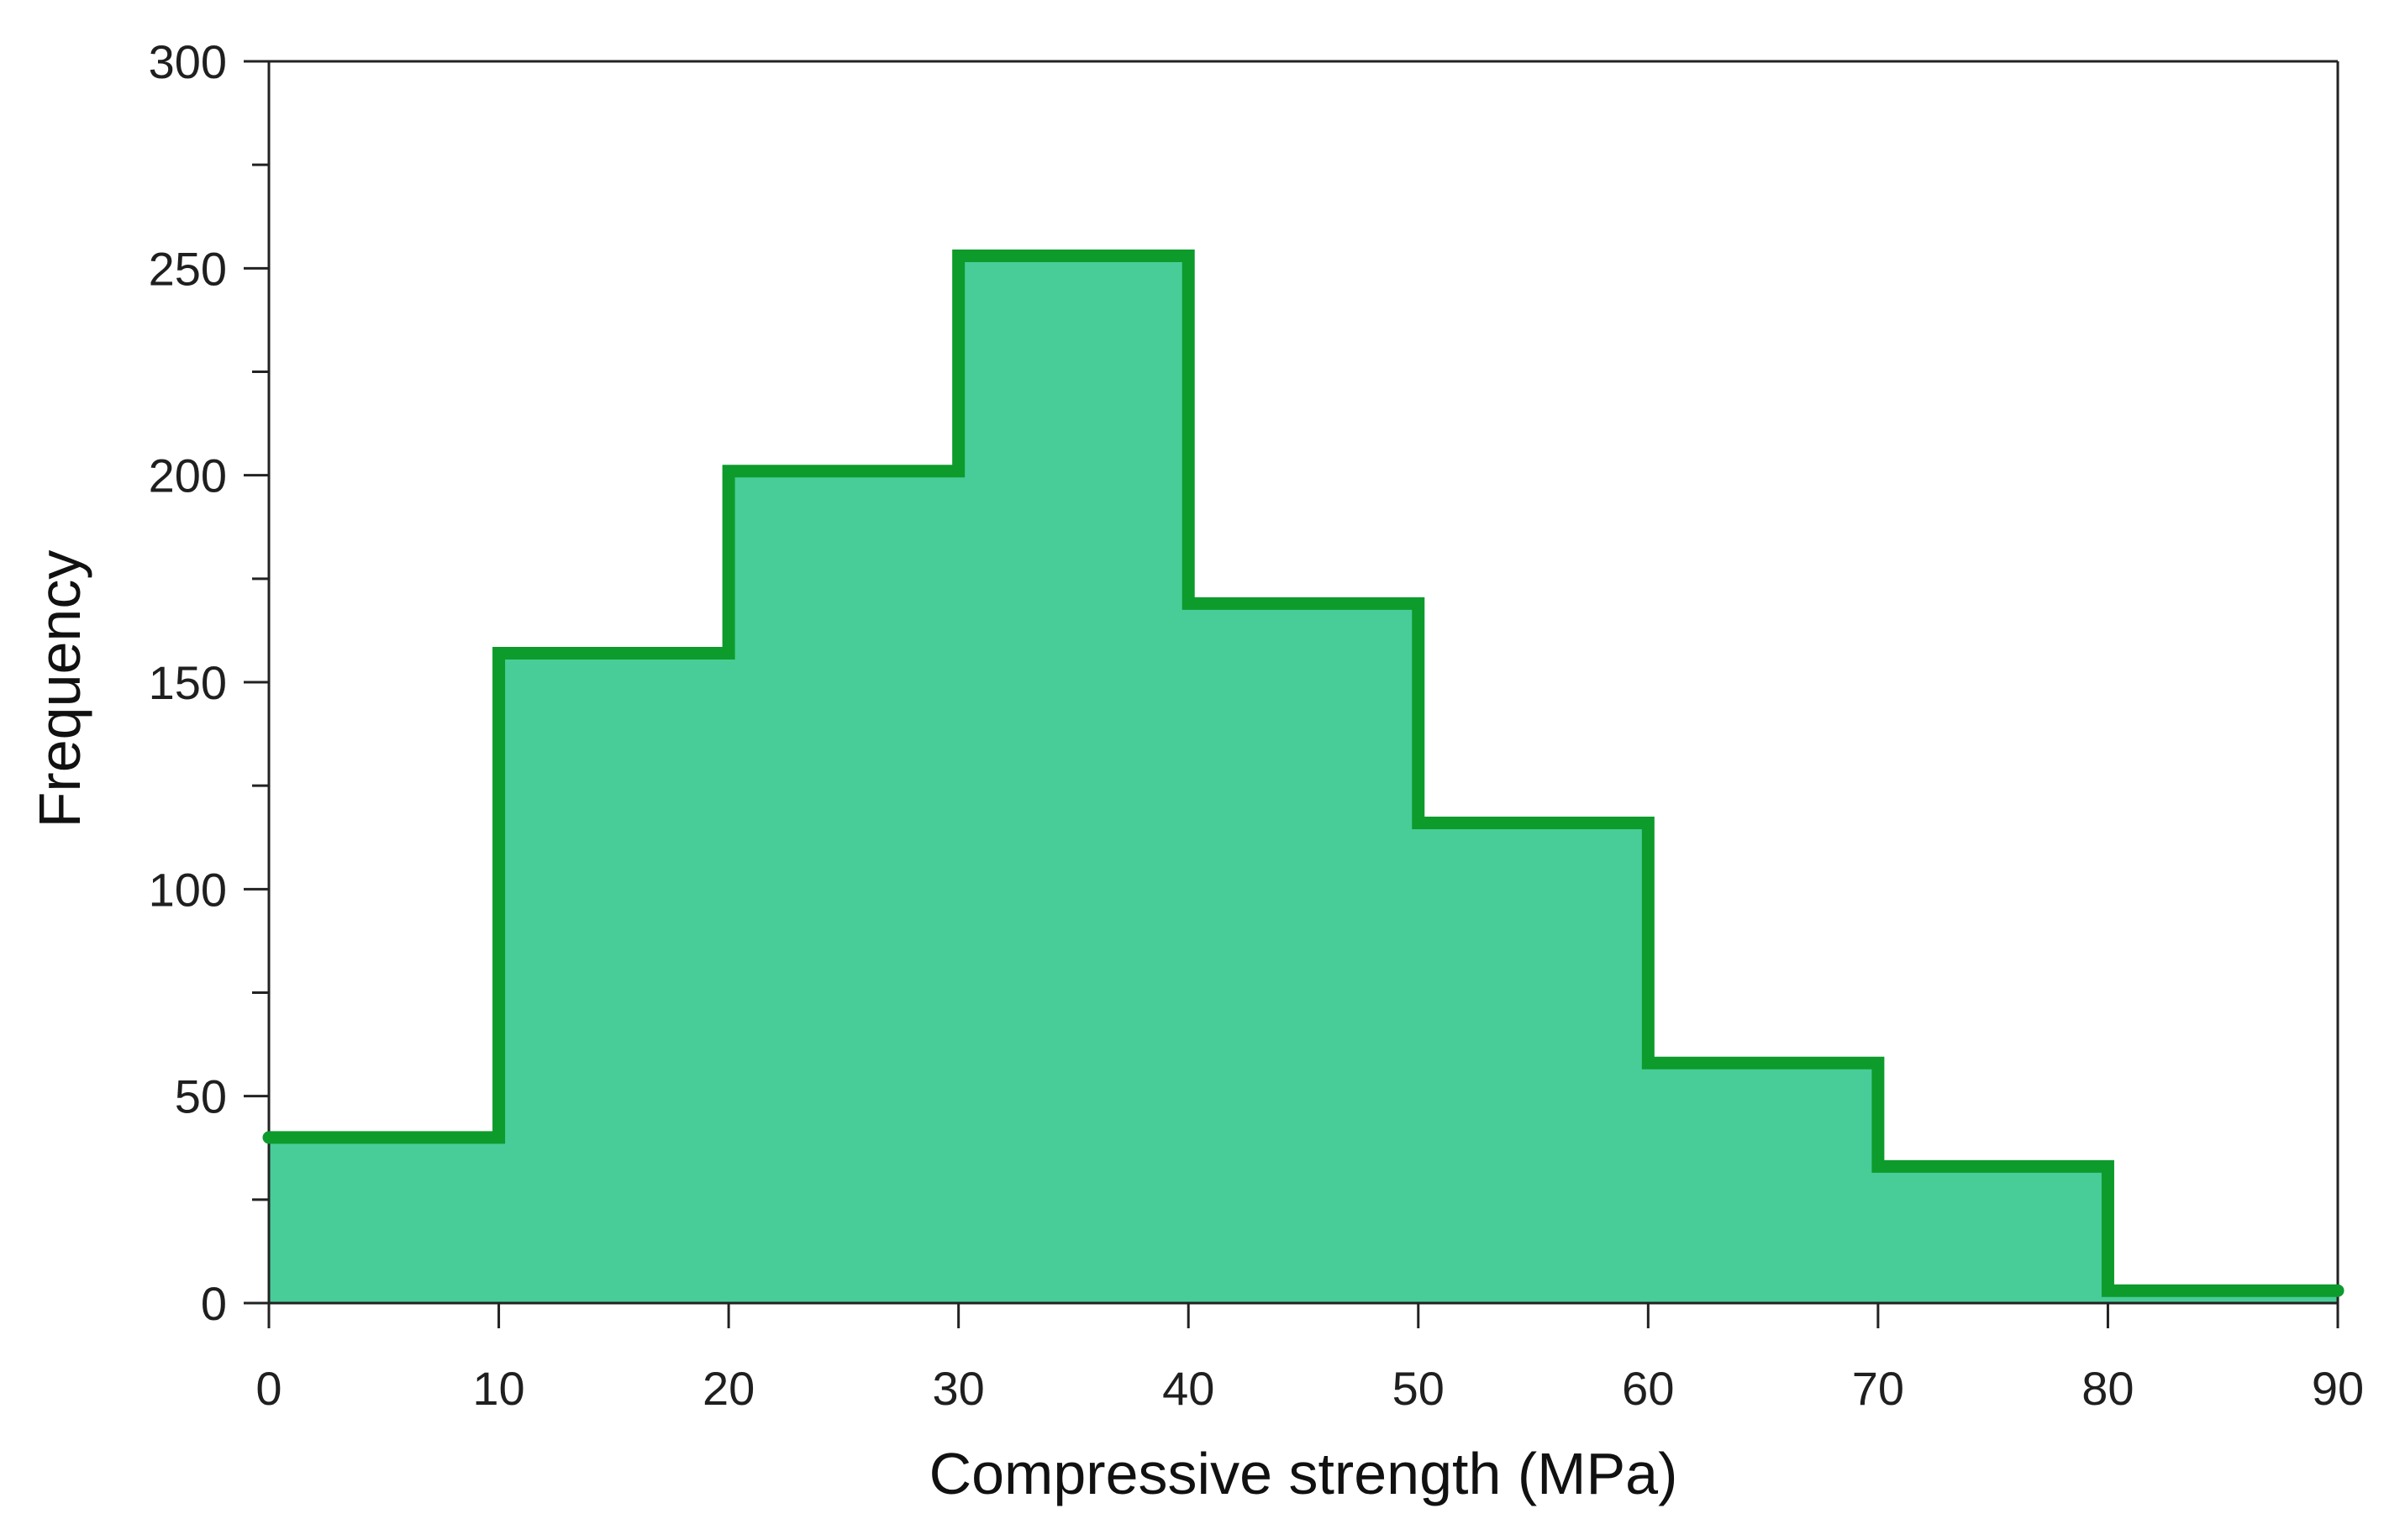 The width and height of the screenshot is (2384, 1540). I want to click on y-axis-title: Frequency, so click(59, 689).